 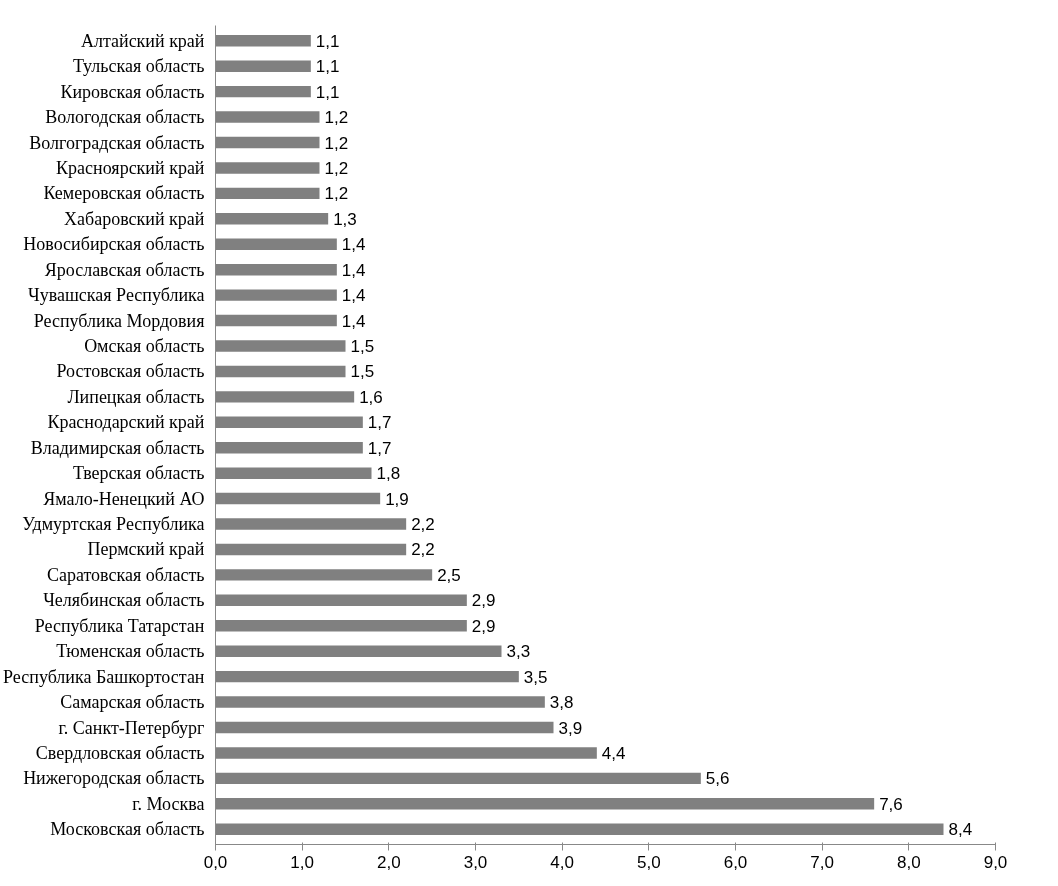 What do you see at coordinates (215, 862) in the screenshot?
I see `x-tick-label: 0,0` at bounding box center [215, 862].